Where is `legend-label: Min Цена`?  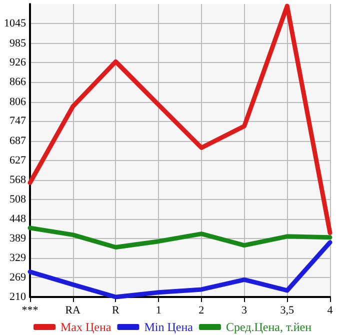
legend-label: Min Цена is located at coordinates (169, 327).